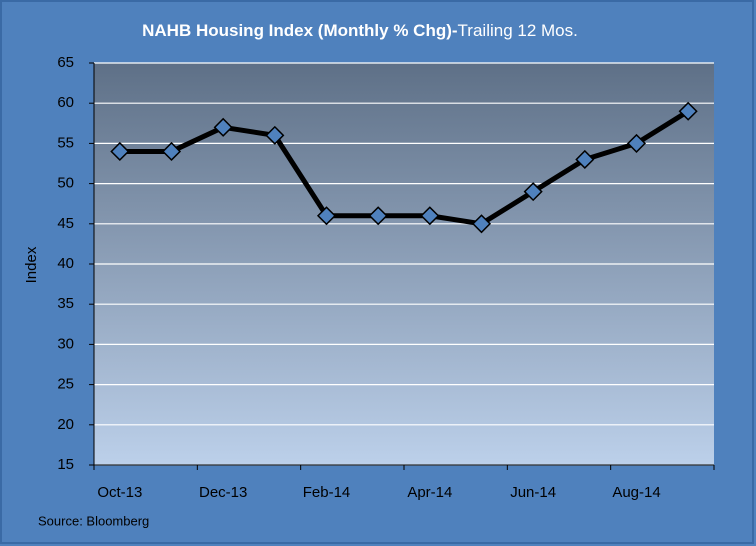  I want to click on x-tick-label: Aug-14, so click(636, 492).